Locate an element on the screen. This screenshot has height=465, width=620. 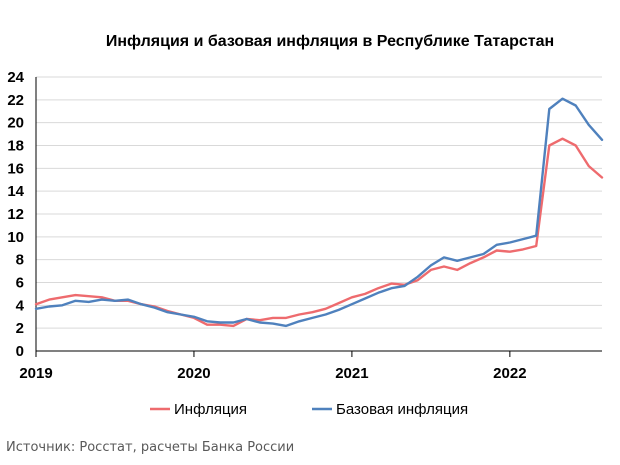
y-tick-label: 4 is located at coordinates (20, 305).